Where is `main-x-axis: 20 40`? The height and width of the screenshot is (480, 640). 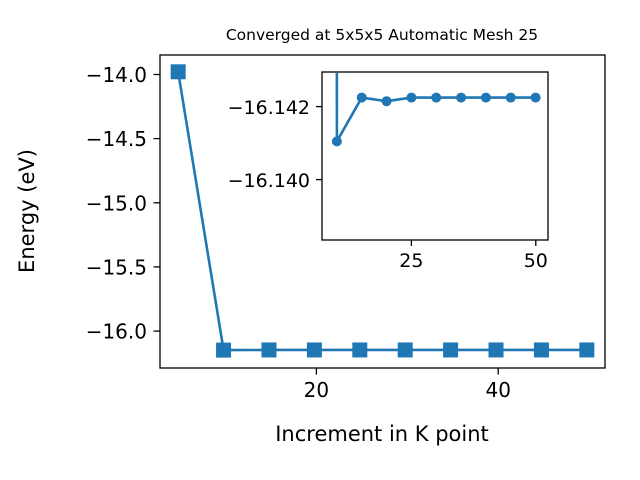
main-x-axis: 20 40 is located at coordinates (407, 385).